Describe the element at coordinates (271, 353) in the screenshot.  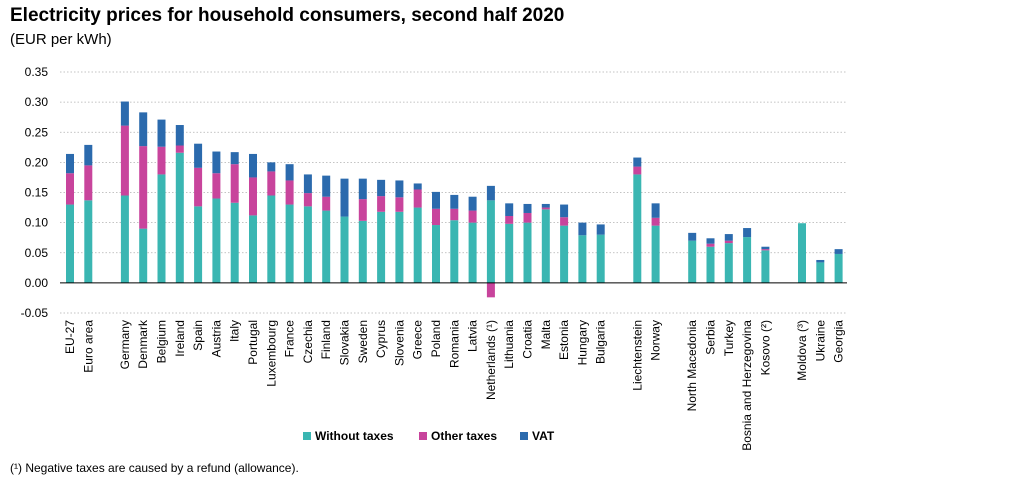
I see `x-tick-label: Luxembourg` at that location.